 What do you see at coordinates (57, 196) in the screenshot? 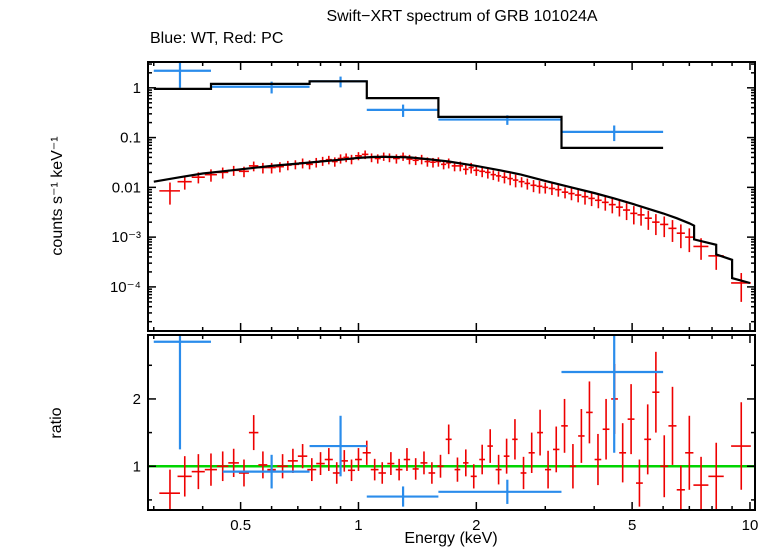
I see `y-axis-label-counts: counts s⁻¹ keV⁻¹` at bounding box center [57, 196].